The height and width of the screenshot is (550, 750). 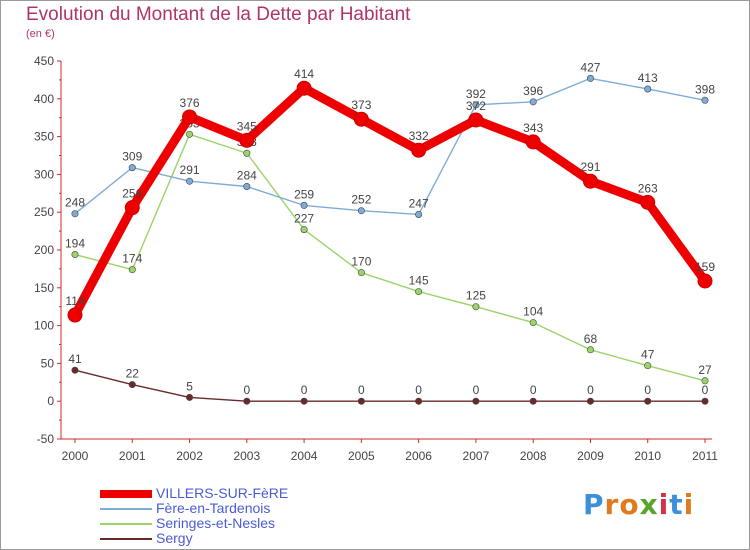 What do you see at coordinates (215, 538) in the screenshot?
I see `legend-item: Sergy` at bounding box center [215, 538].